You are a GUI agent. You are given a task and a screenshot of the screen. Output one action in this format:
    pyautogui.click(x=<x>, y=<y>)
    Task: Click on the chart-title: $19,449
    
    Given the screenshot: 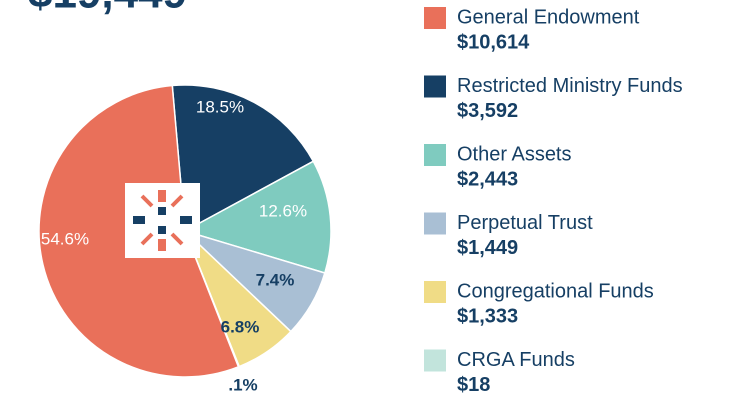 What is the action you would take?
    pyautogui.click(x=107, y=9)
    